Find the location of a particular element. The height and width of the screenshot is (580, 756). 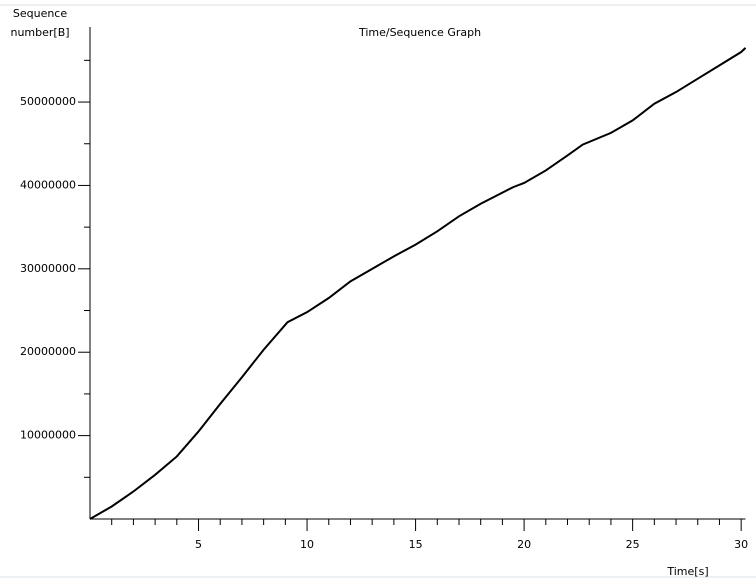

y-tick-label: 20000000 is located at coordinates (48, 351).